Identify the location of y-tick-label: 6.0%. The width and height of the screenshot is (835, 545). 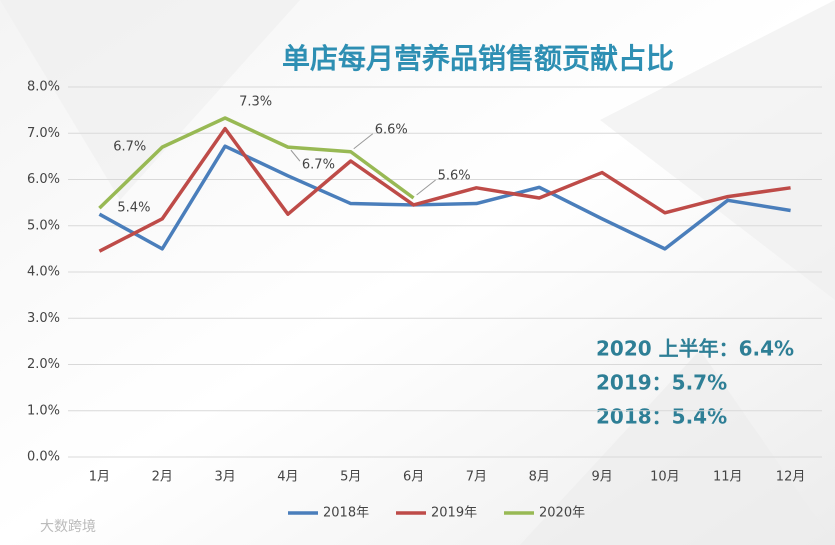
(43, 179).